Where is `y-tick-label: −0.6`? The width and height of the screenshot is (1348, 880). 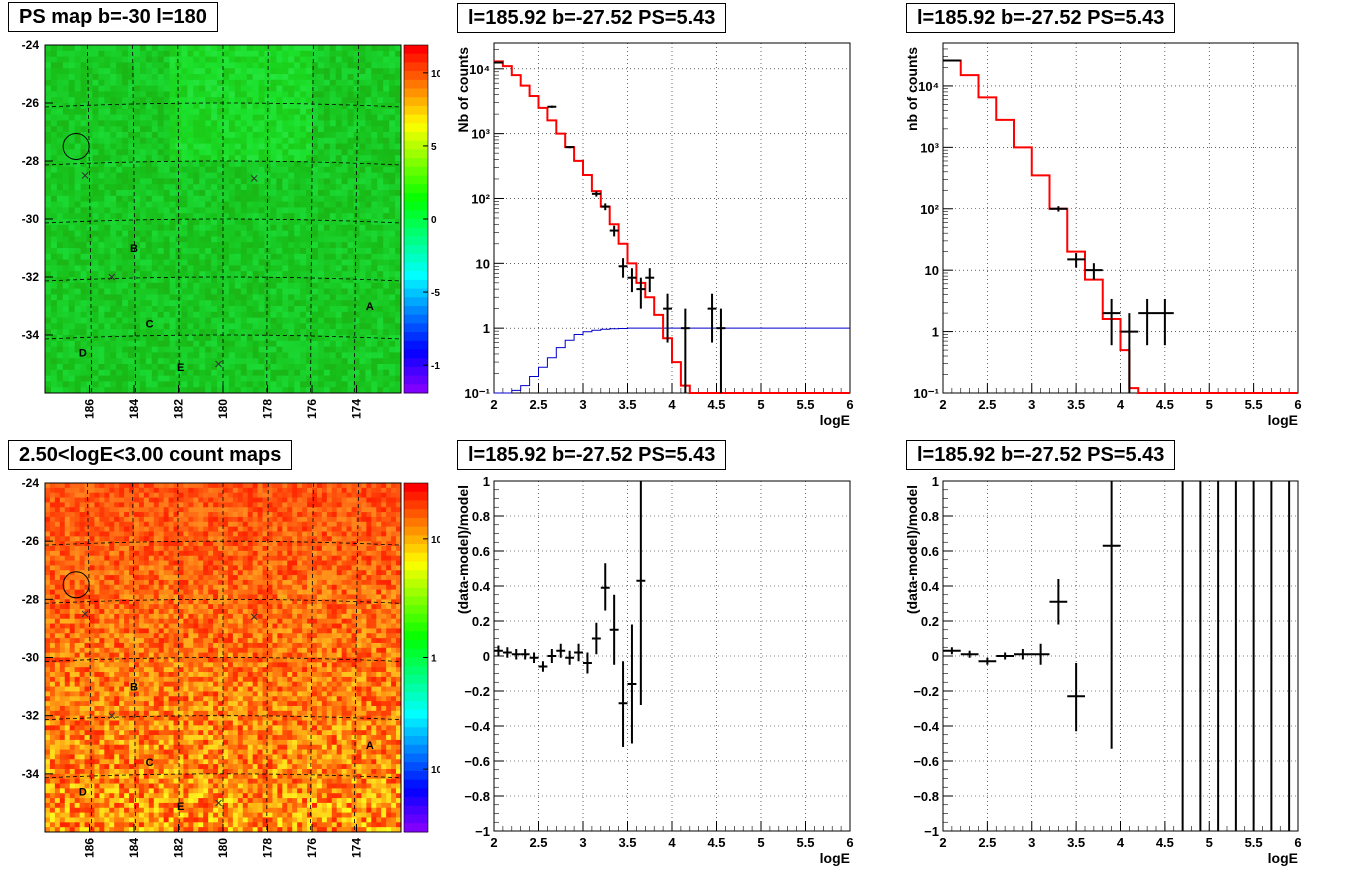
y-tick-label: −0.6 is located at coordinates (477, 761).